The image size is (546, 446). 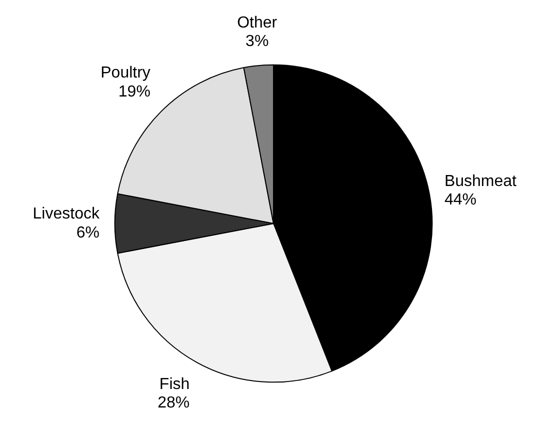 What do you see at coordinates (88, 233) in the screenshot?
I see `data-label: 6%` at bounding box center [88, 233].